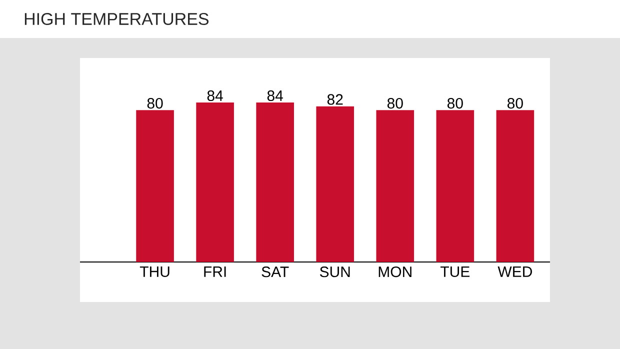 The width and height of the screenshot is (620, 349). I want to click on x-tick-label: WED, so click(515, 271).